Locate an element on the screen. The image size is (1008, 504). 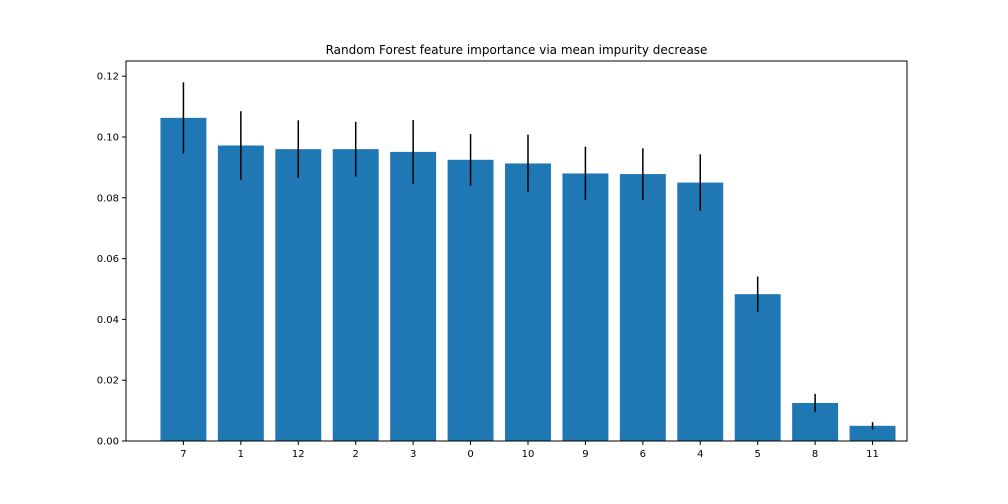
x-tick-label-9: 9 is located at coordinates (585, 454).